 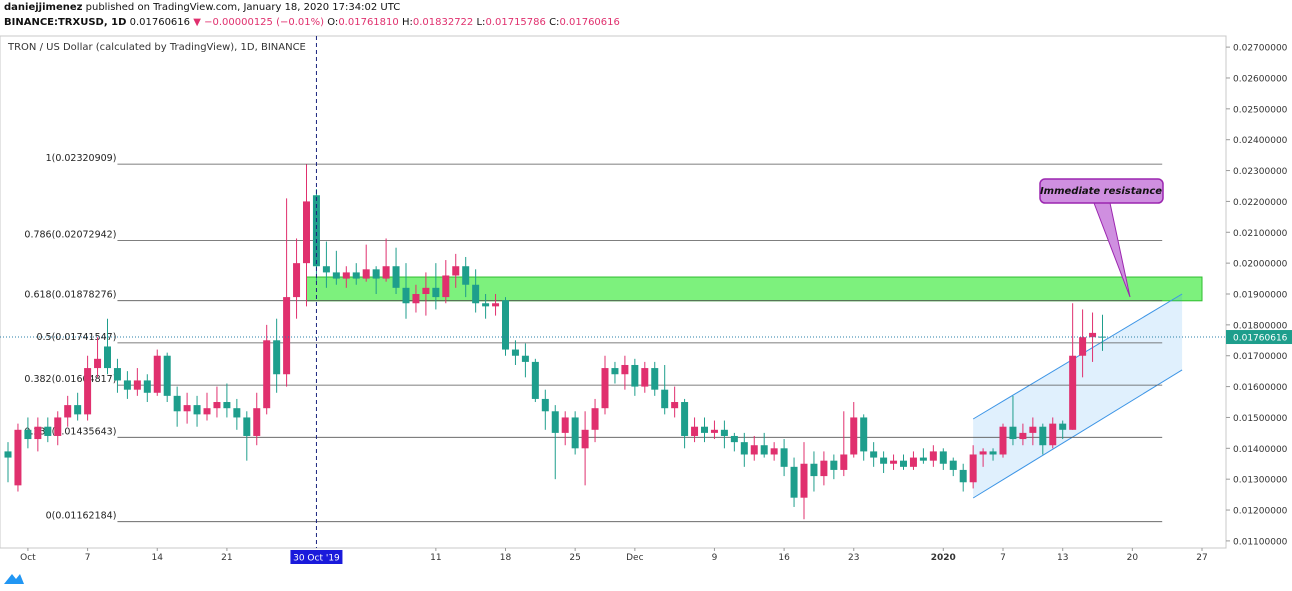 What do you see at coordinates (754, 289) in the screenshot?
I see `resistance-zone` at bounding box center [754, 289].